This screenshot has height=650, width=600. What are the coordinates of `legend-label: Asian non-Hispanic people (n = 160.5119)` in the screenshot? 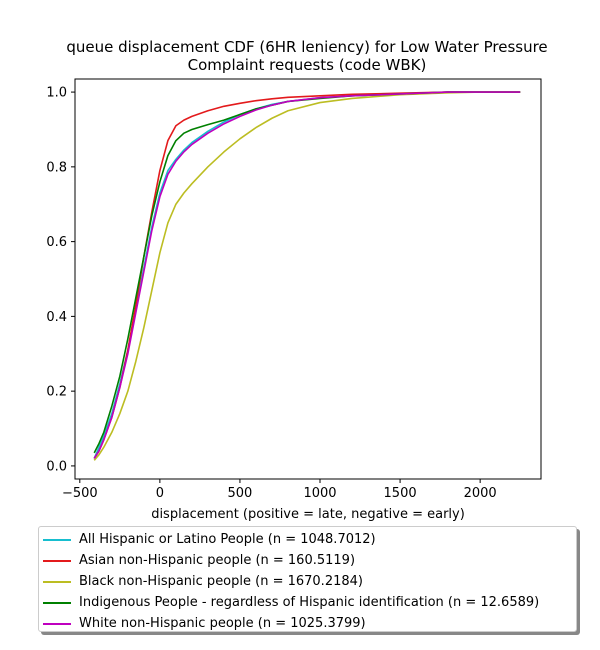 It's located at (217, 560).